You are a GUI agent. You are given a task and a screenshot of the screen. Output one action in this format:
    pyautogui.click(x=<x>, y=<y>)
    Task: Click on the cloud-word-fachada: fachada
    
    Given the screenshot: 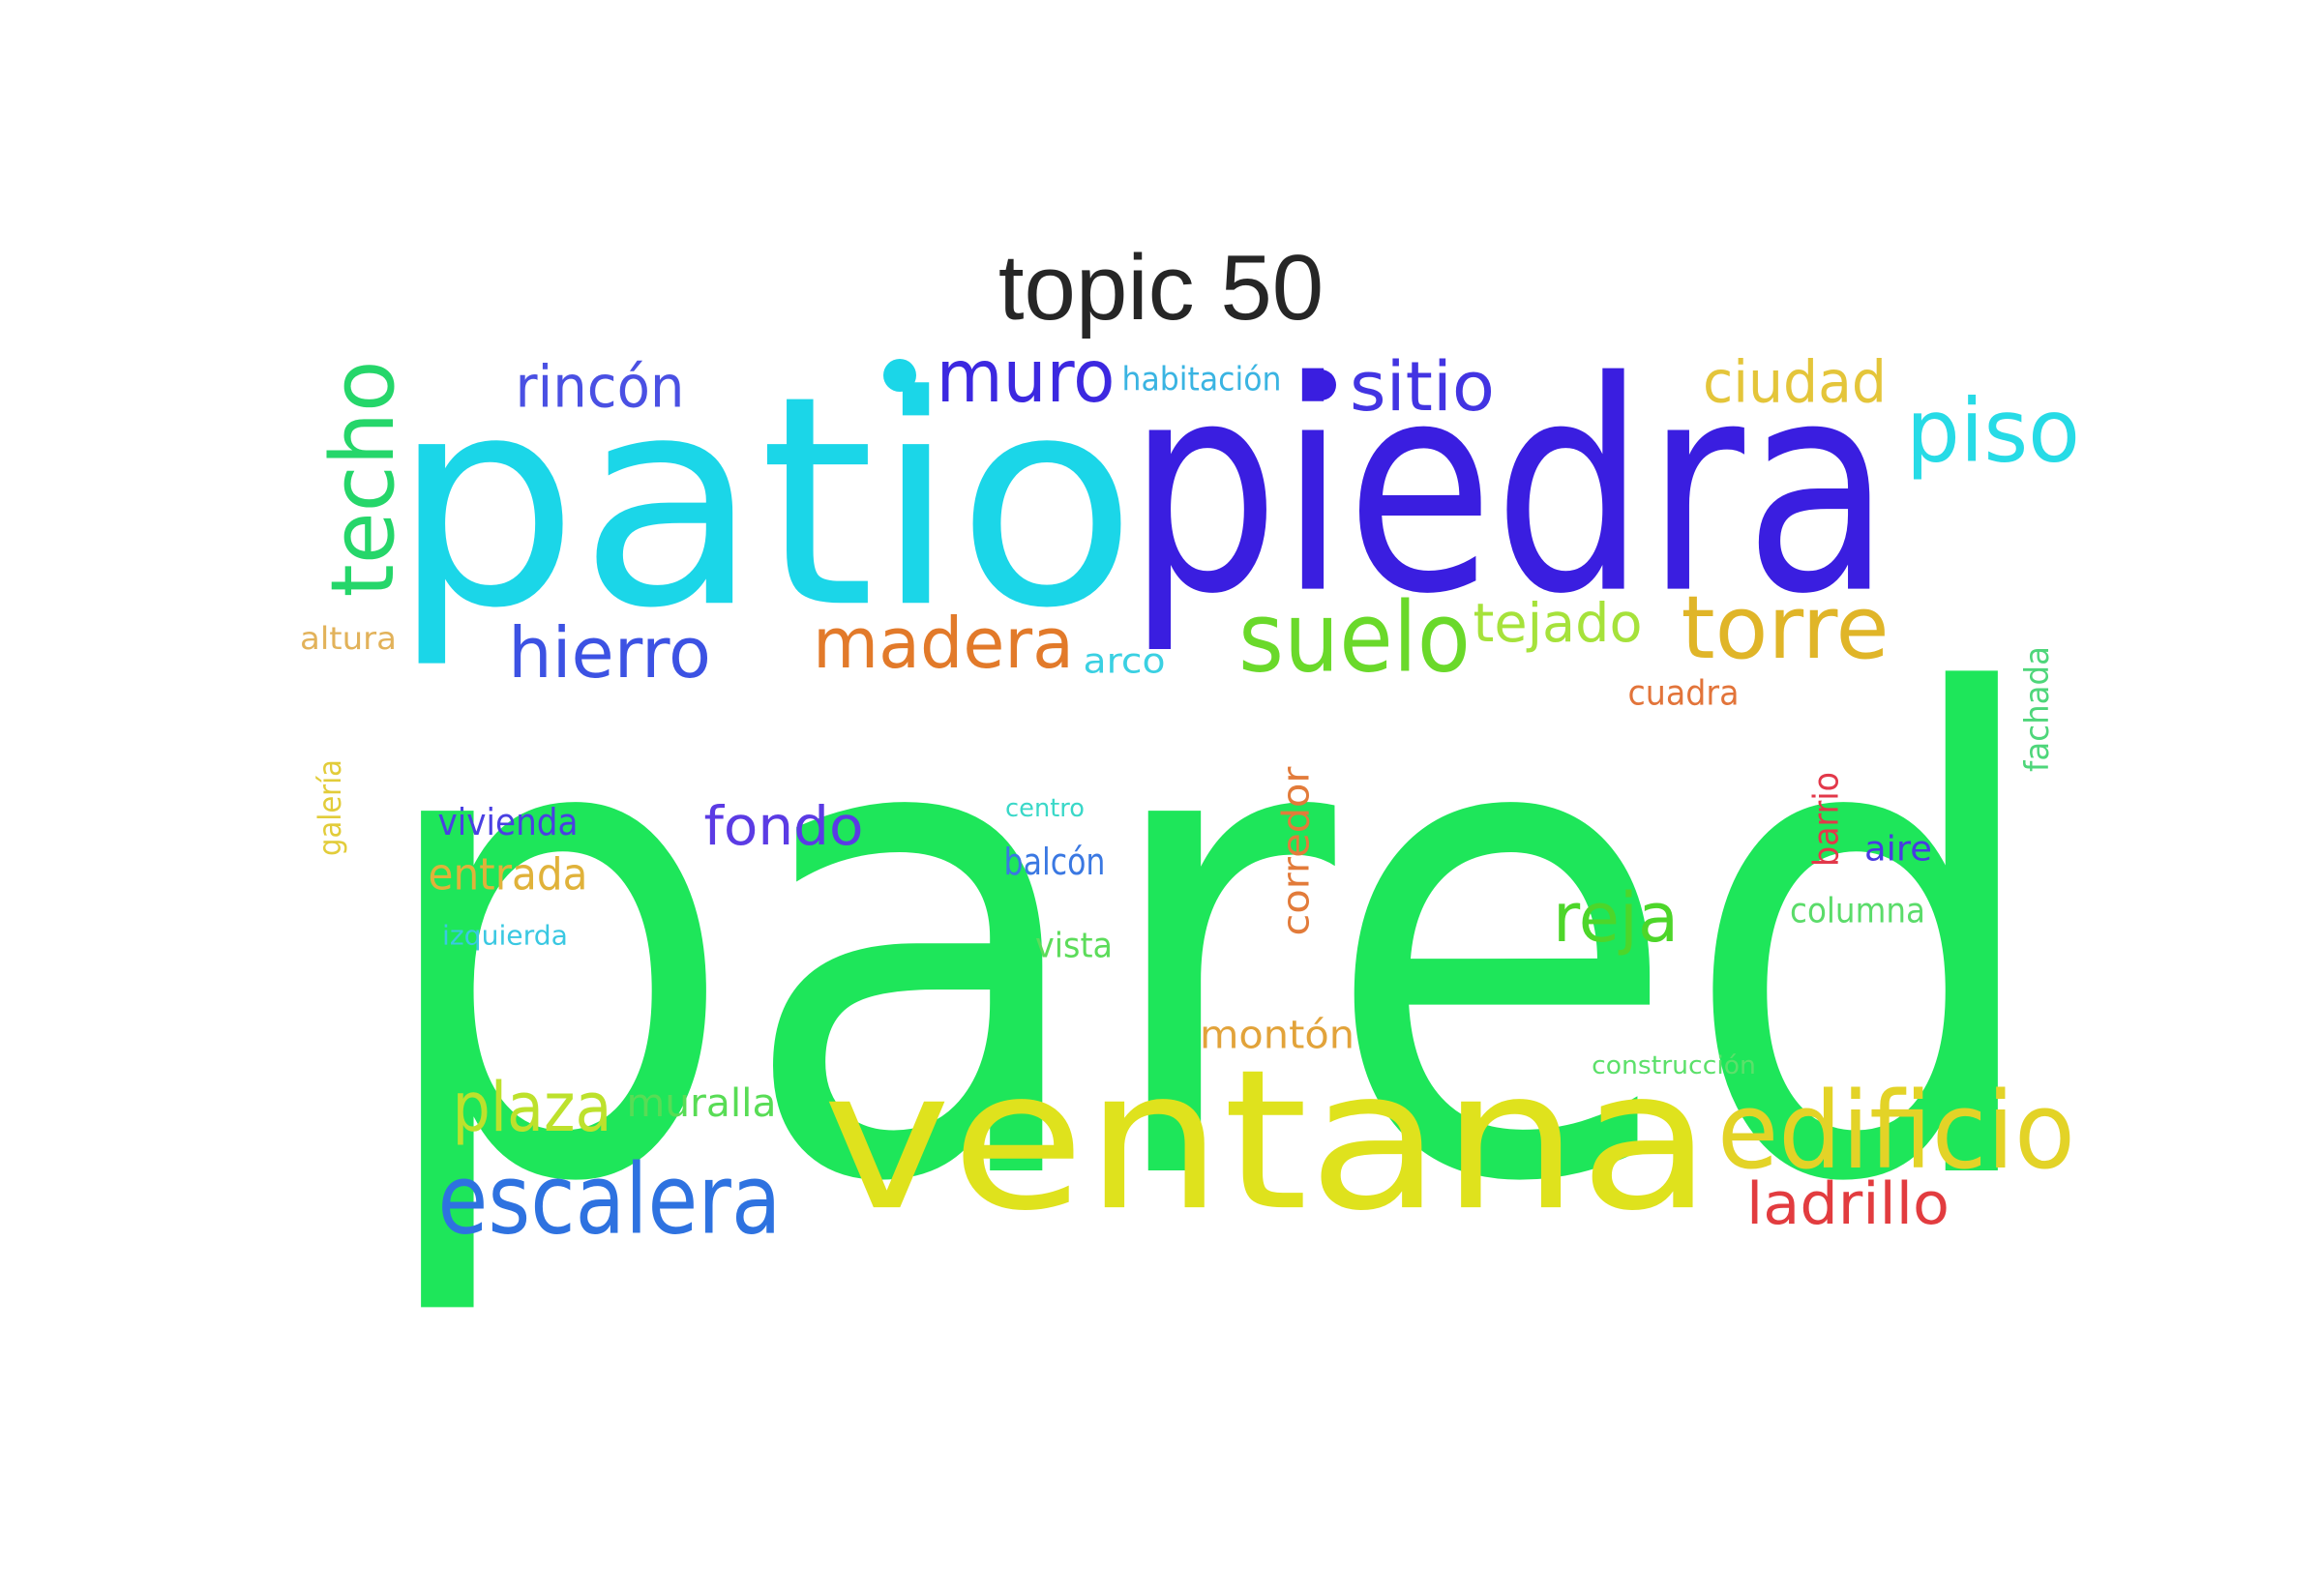 What is the action you would take?
    pyautogui.click(x=2036, y=709)
    